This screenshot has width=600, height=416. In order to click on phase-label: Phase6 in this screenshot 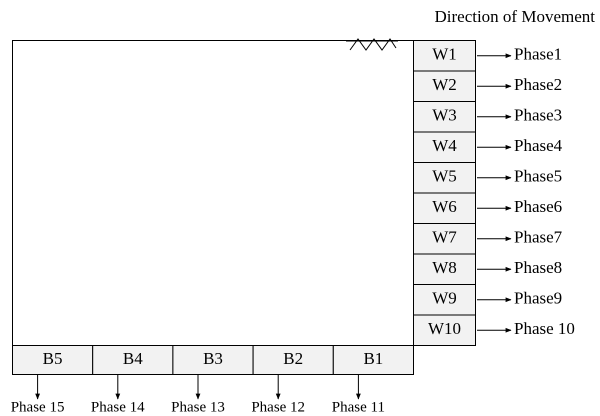, I will do `click(538, 206)`.